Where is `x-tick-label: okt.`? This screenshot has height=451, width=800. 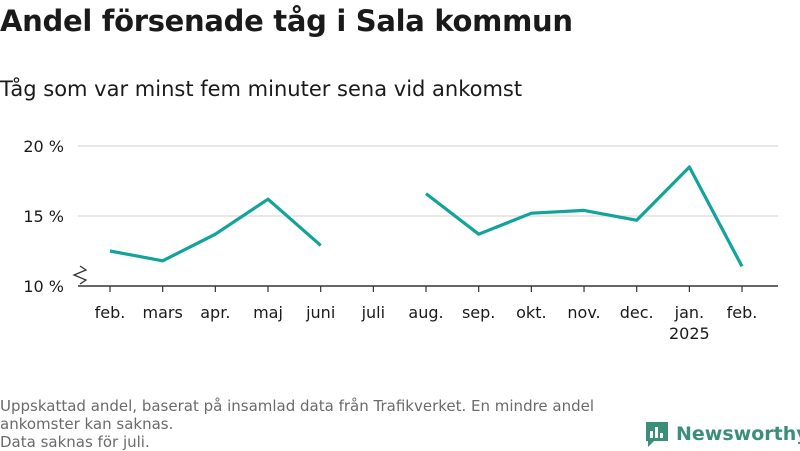 x-tick-label: okt. is located at coordinates (531, 312).